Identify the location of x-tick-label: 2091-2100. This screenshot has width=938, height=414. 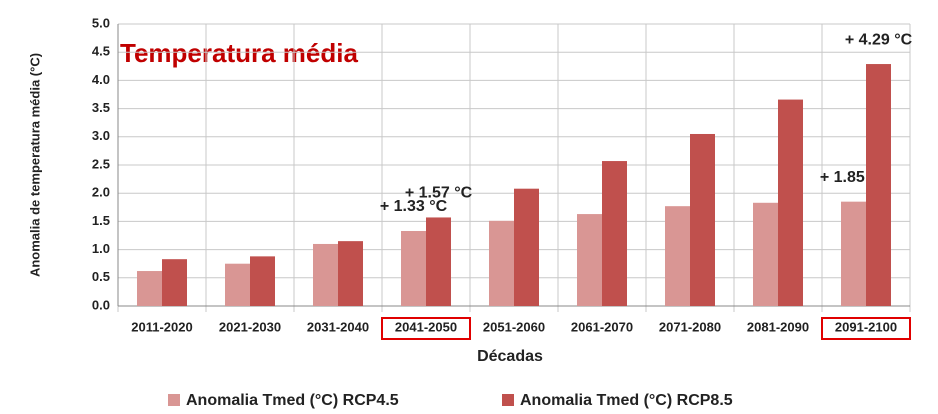
(866, 326).